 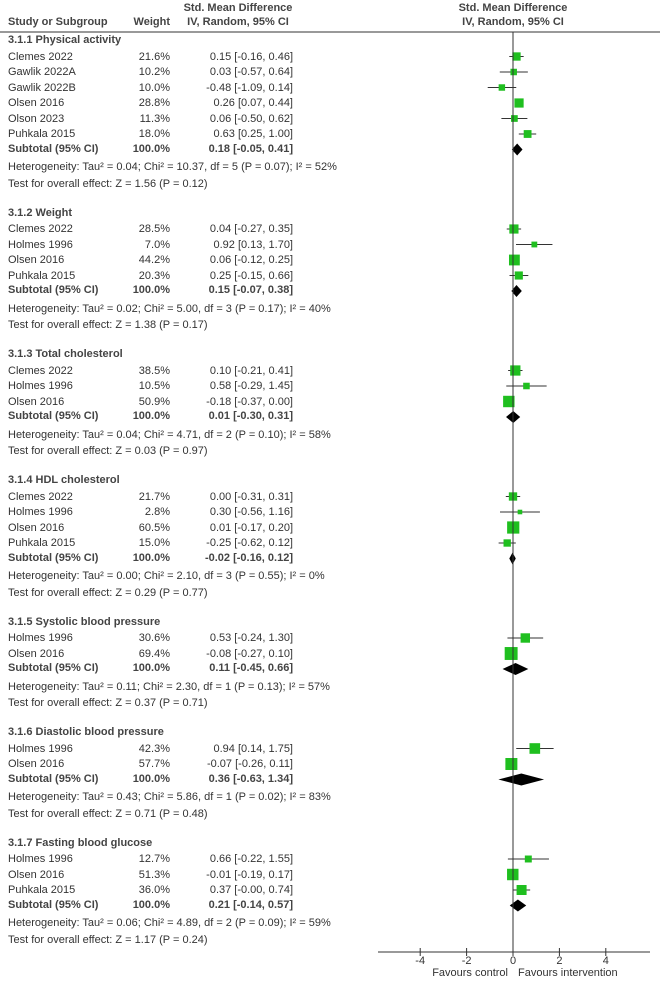 I want to click on header-study: Study or Subgroup, so click(x=58, y=22).